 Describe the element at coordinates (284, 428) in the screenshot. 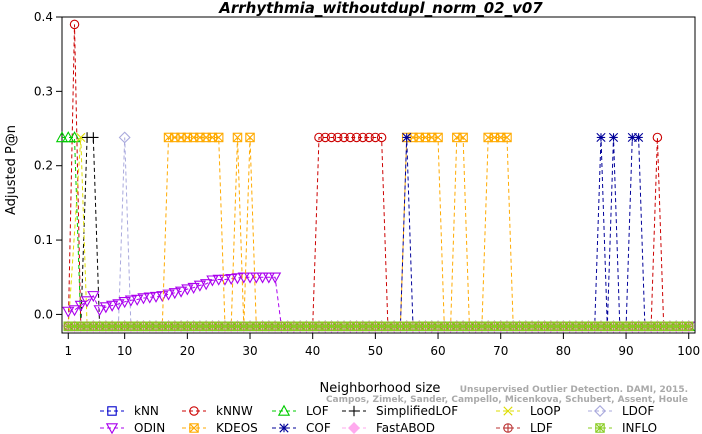

I see `legend-marker-cof` at that location.